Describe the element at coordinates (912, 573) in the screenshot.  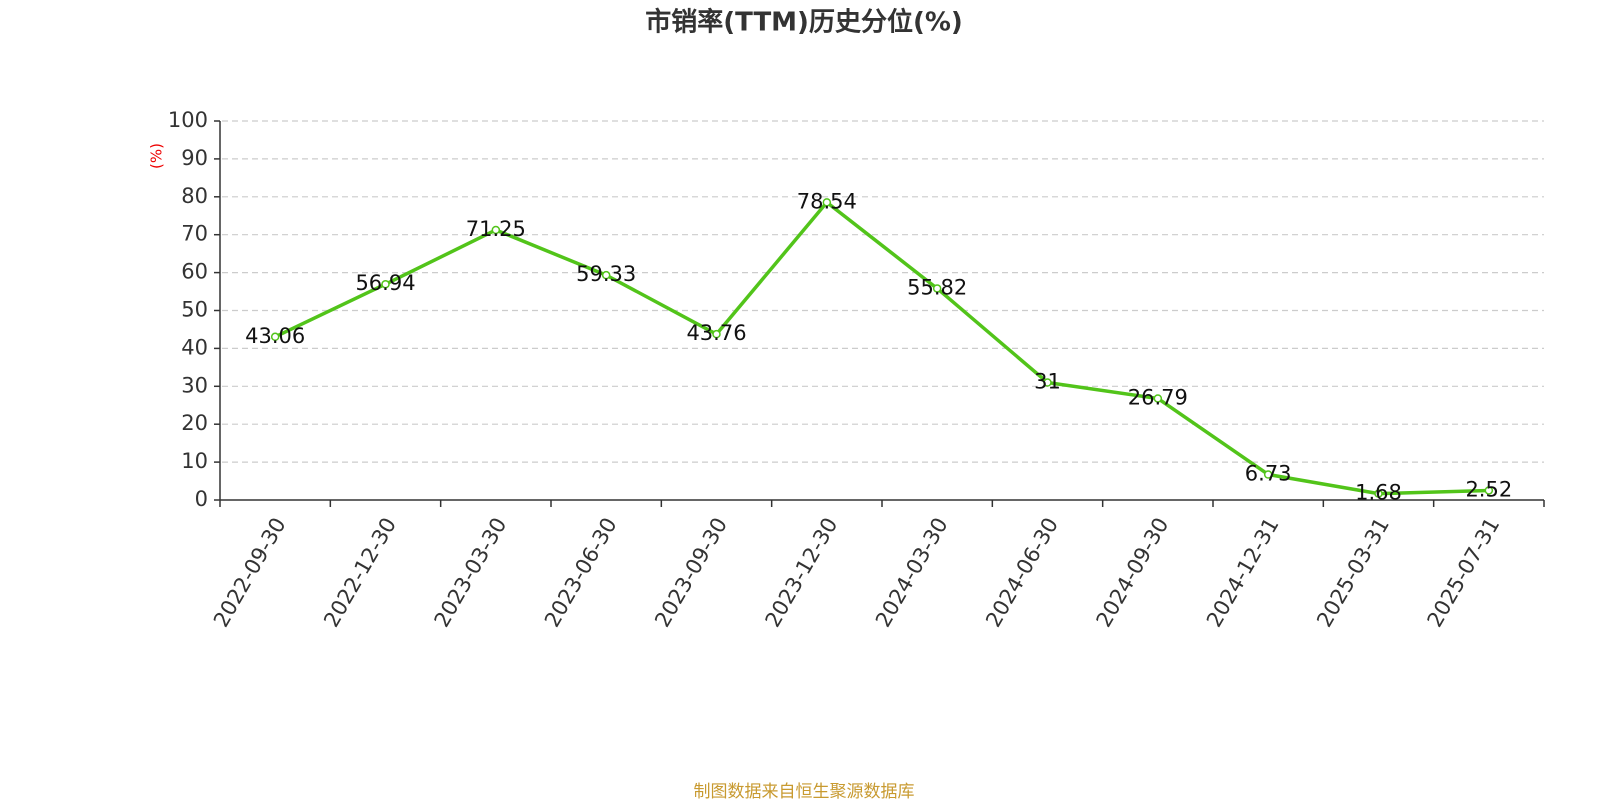
I see `x-tick-label: 2024-03-30` at that location.